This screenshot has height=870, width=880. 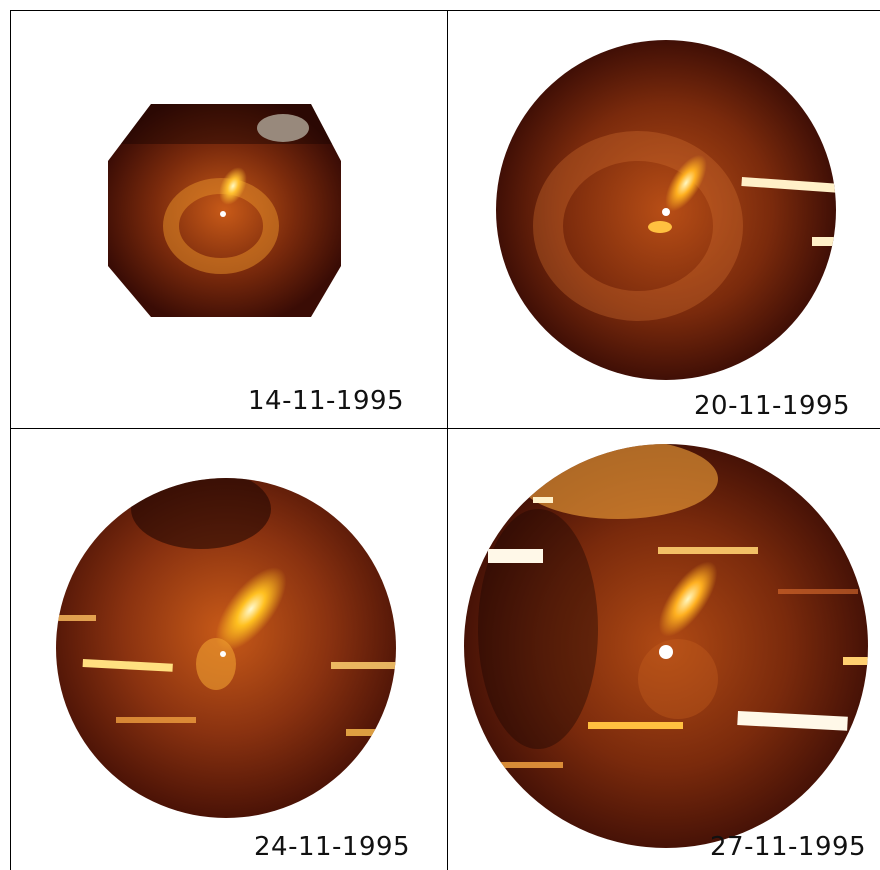 I want to click on frame-top-border, so click(x=445, y=10).